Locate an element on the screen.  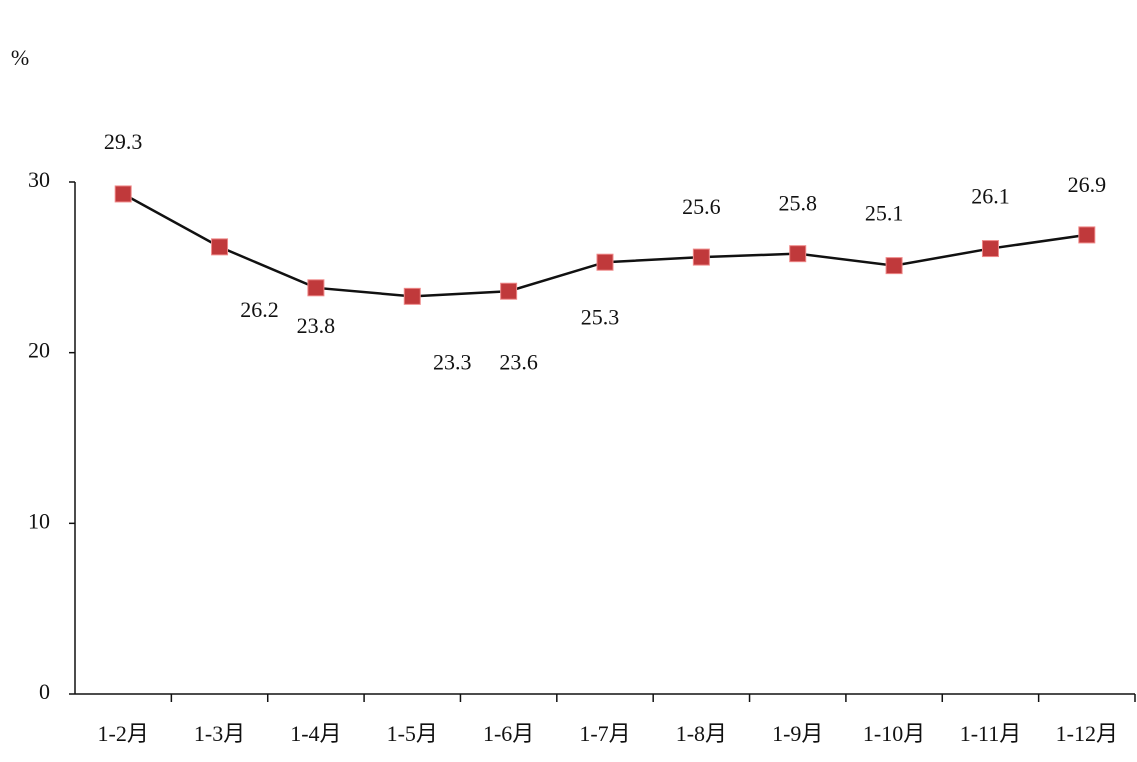
x-tick-label: 1-8月 is located at coordinates (701, 733).